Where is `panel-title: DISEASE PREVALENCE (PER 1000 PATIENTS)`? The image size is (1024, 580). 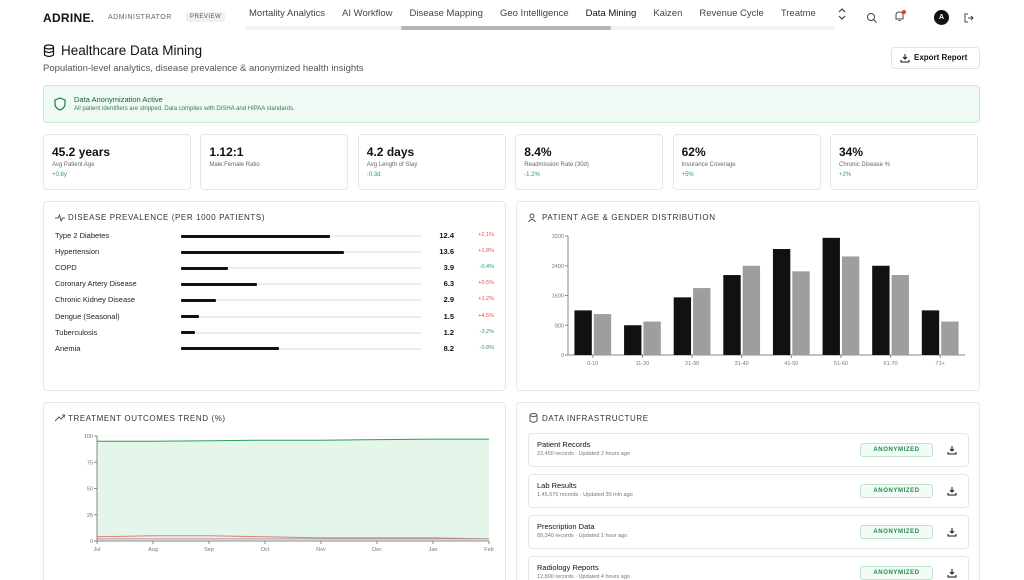
panel-title: DISEASE PREVALENCE (PER 1000 PATIENTS) is located at coordinates (167, 217).